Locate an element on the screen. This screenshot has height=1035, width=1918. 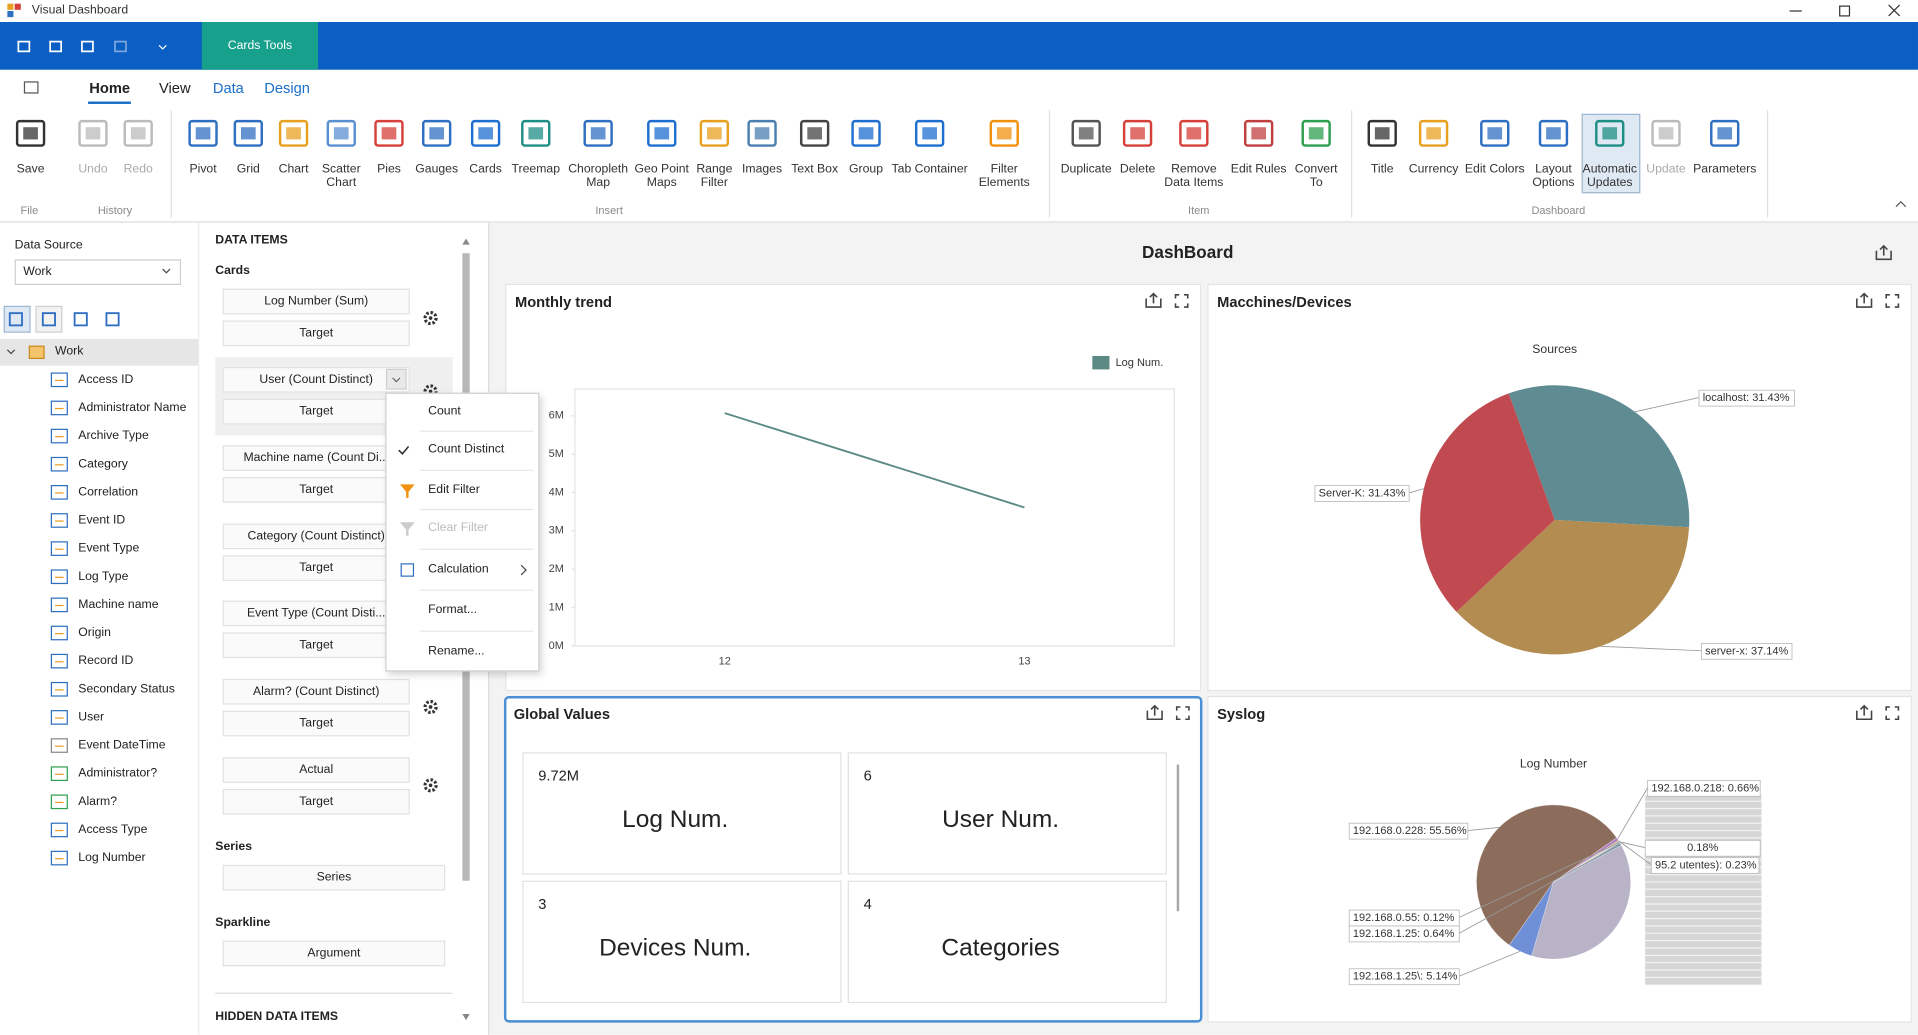
menu-item: Count is located at coordinates (444, 411).